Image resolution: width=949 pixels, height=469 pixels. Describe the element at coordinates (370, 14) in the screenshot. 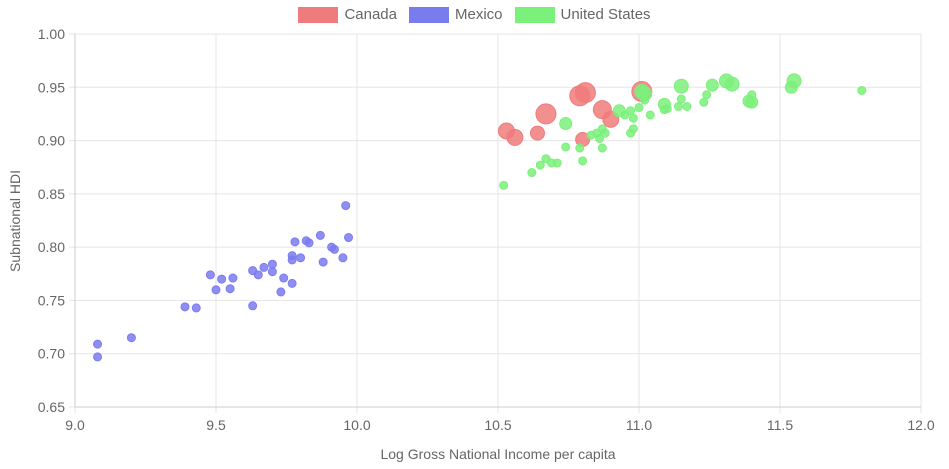

I see `legend-label-canada: Canada` at that location.